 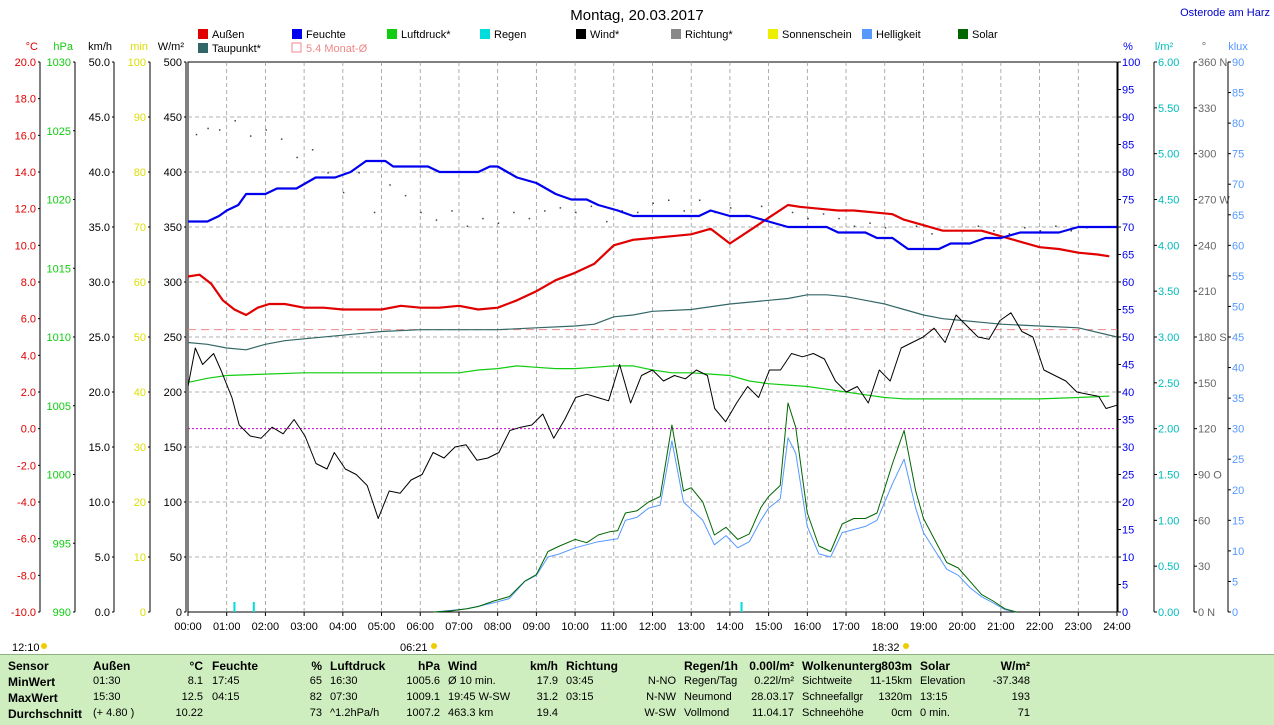 What do you see at coordinates (100, 47) in the screenshot?
I see `left-axis-unit: km/h` at bounding box center [100, 47].